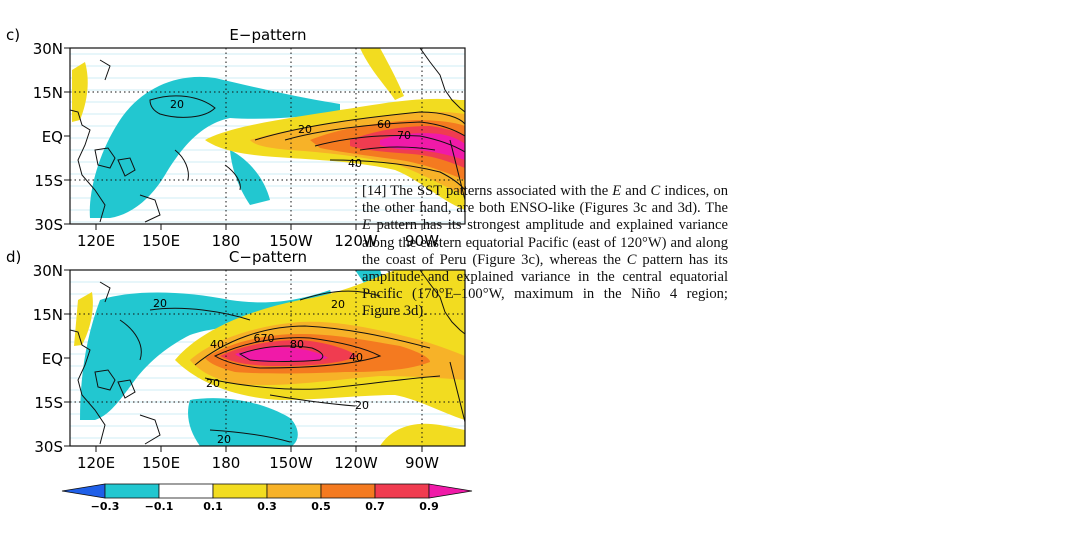  What do you see at coordinates (96, 463) in the screenshot?
I see `panel-d-lon-120e: 120E` at bounding box center [96, 463].